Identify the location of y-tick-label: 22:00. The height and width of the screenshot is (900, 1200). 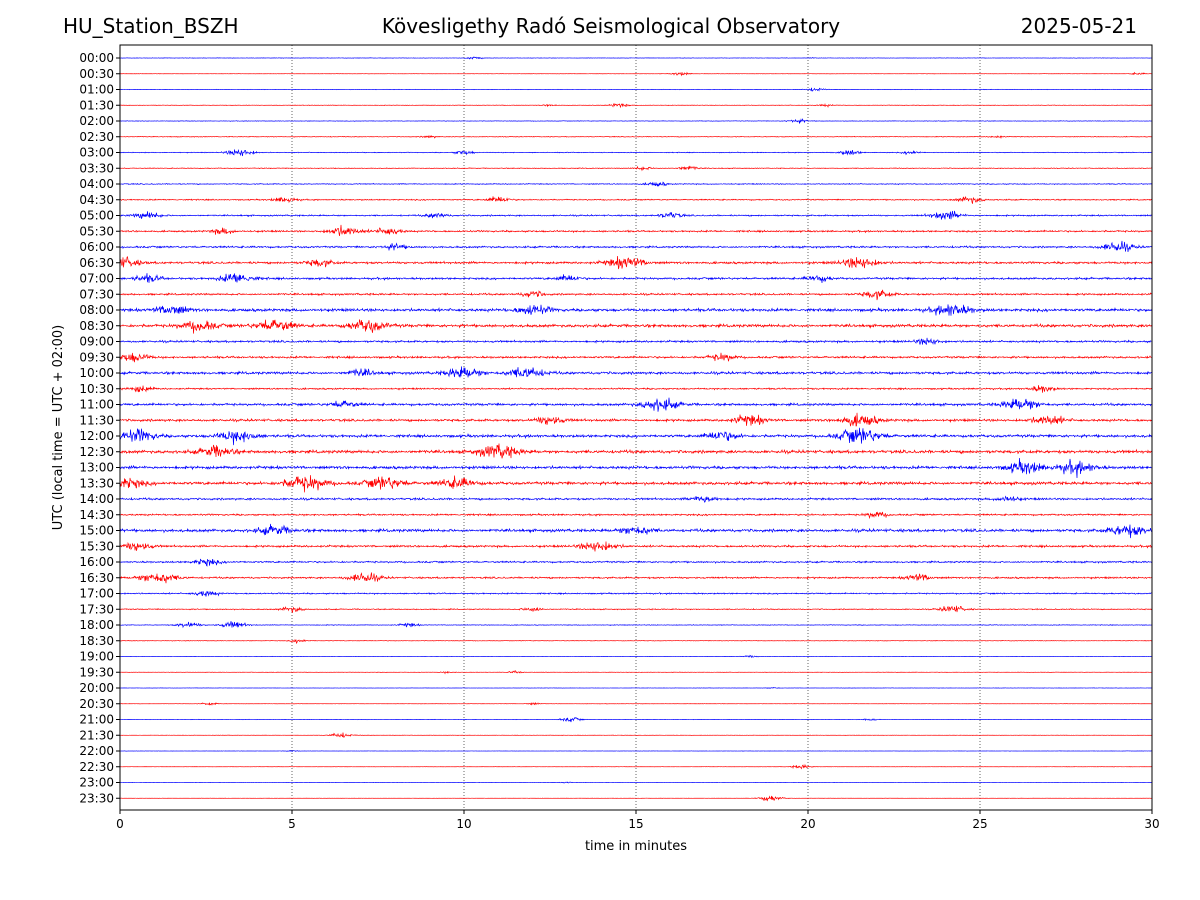
(96, 751).